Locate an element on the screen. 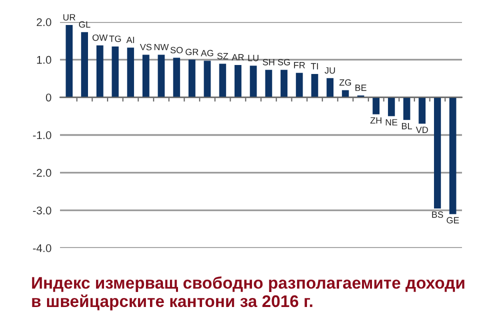  x-tick-label: OW is located at coordinates (100, 37).